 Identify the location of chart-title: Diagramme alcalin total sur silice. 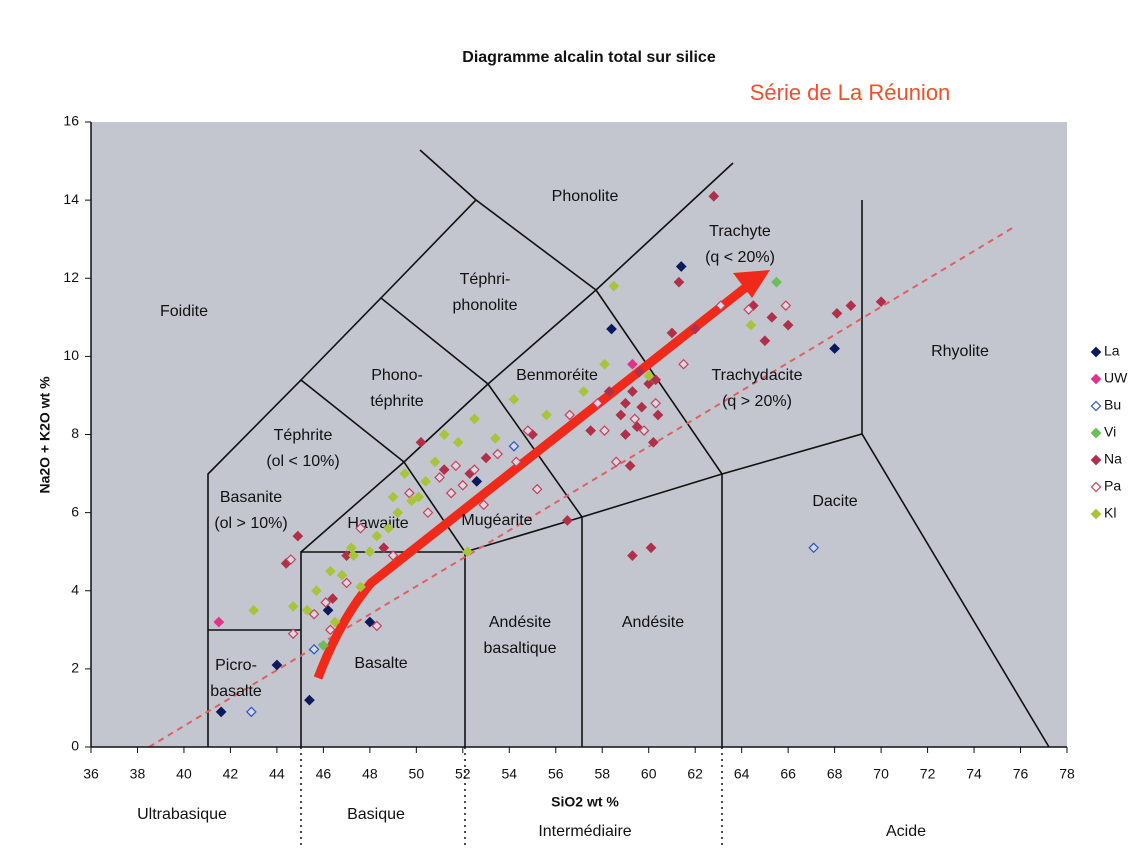
(589, 57).